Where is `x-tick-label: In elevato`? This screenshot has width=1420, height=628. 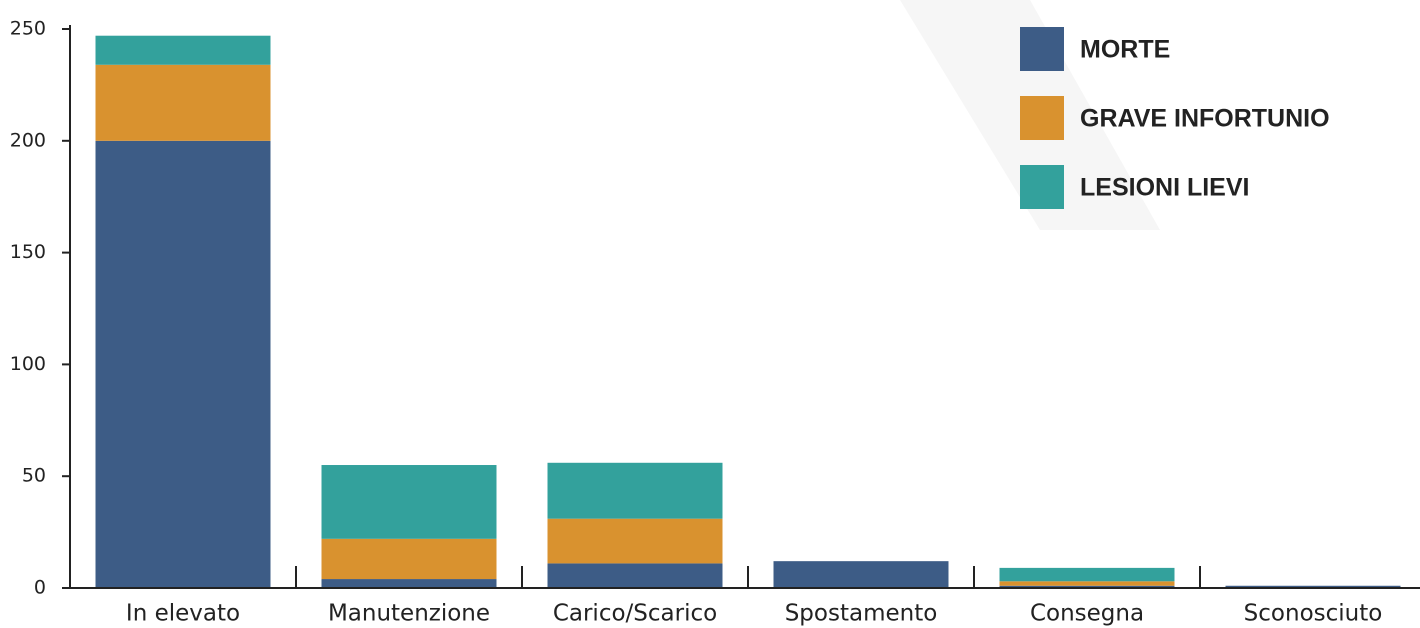
x-tick-label: In elevato is located at coordinates (183, 614).